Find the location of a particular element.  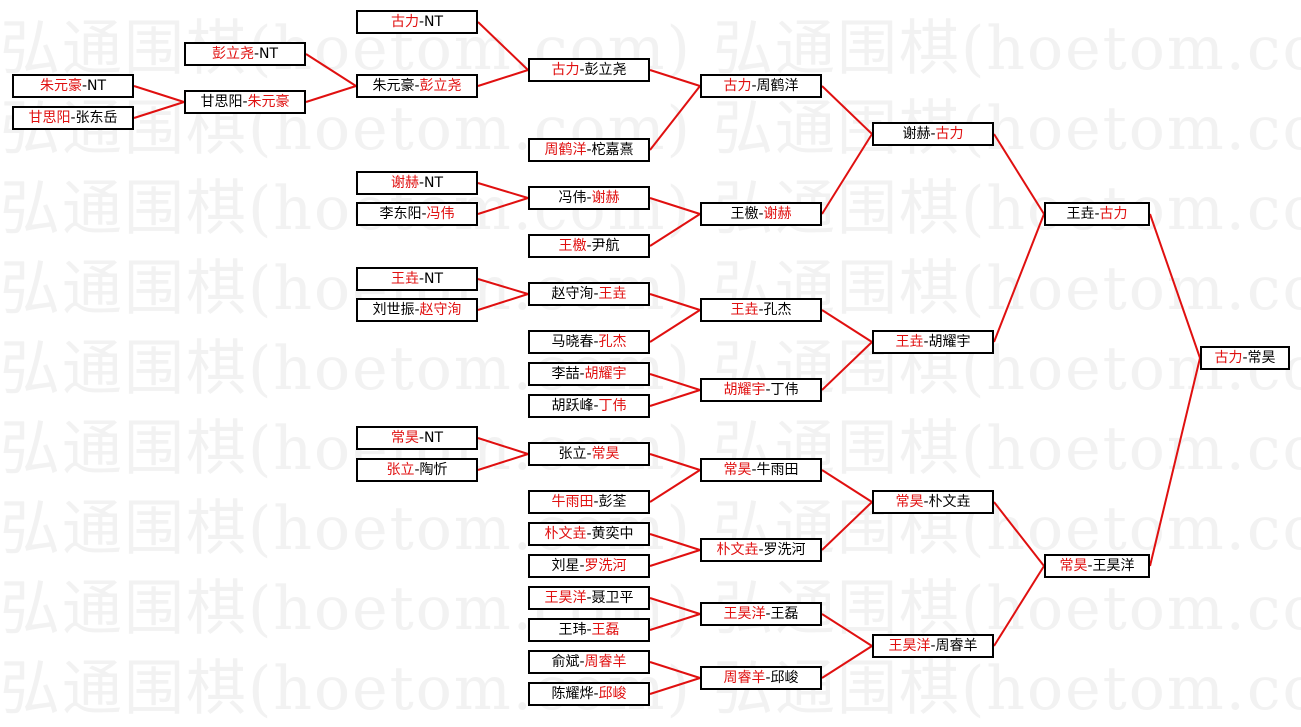

player-name: 黄奕中 is located at coordinates (612, 534).